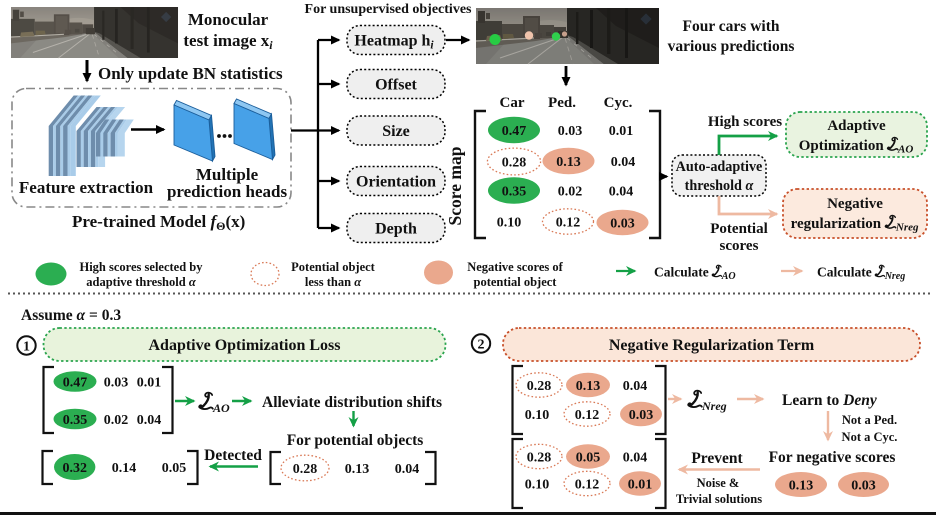 This screenshot has height=520, width=936. What do you see at coordinates (719, 499) in the screenshot?
I see `svg-text: Trivial solutions` at bounding box center [719, 499].